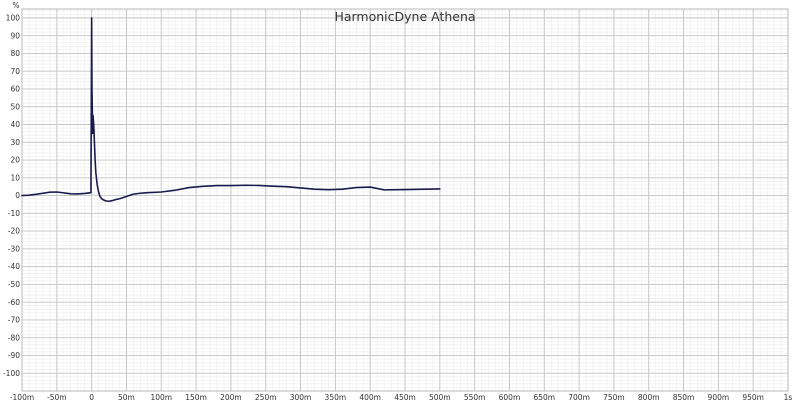 This screenshot has height=402, width=800. I want to click on y-axis-unit-label: %, so click(15, 5).